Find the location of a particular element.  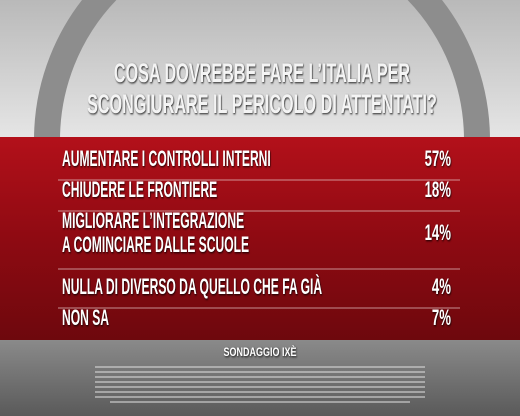

source-label: SONDAGGIO IXÈ is located at coordinates (260, 352).